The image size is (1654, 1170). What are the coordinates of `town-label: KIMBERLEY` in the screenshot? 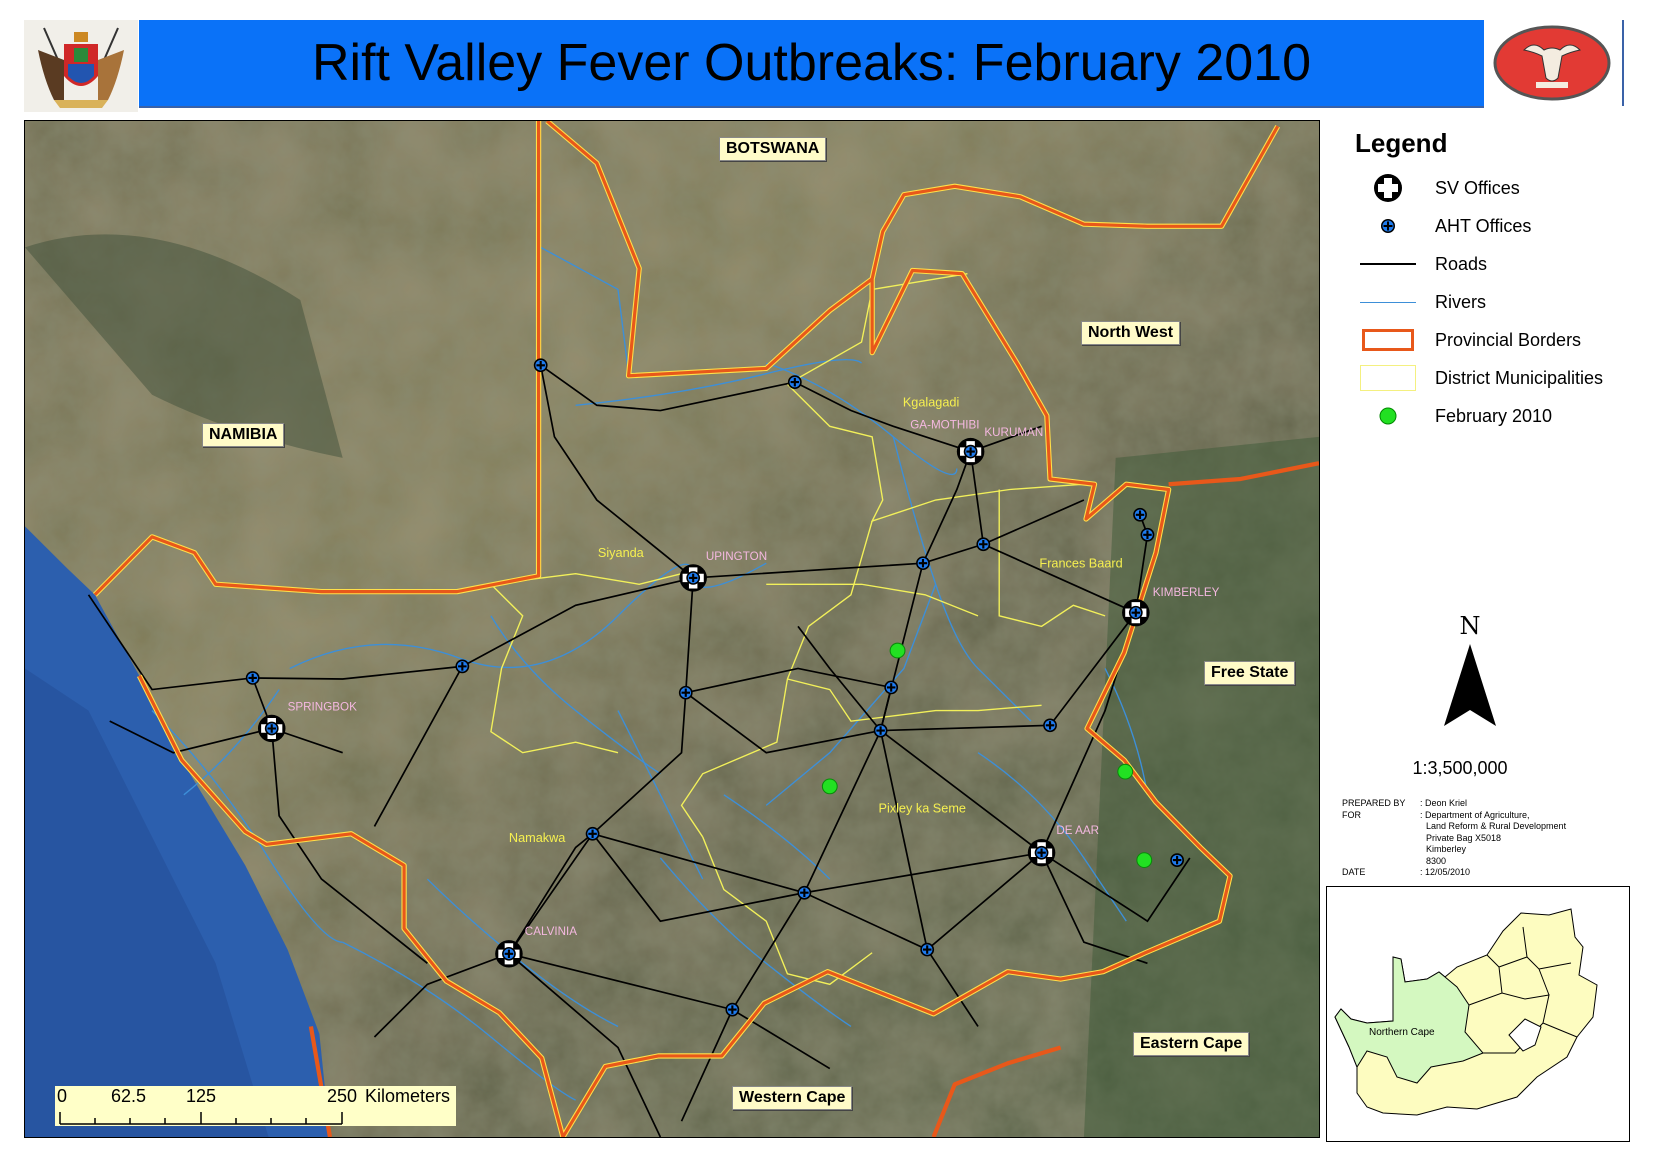 It's located at (1186, 592).